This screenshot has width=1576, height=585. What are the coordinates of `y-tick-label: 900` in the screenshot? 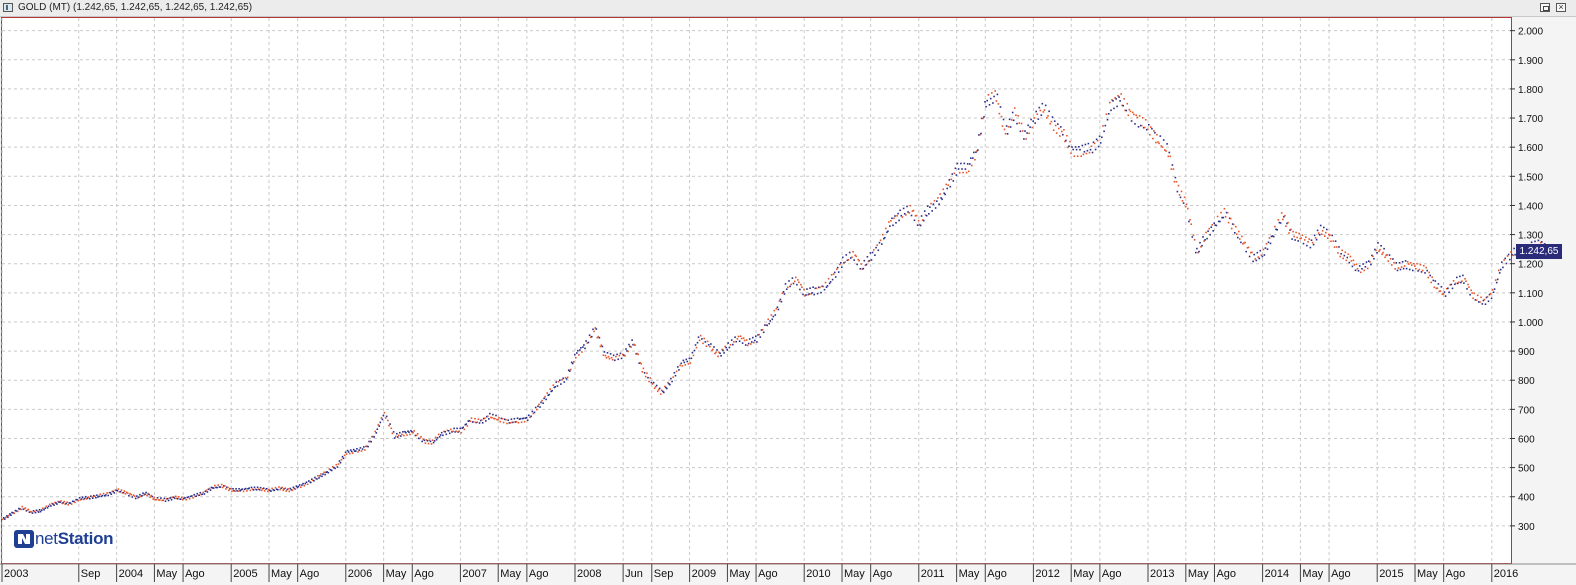 It's located at (1526, 352).